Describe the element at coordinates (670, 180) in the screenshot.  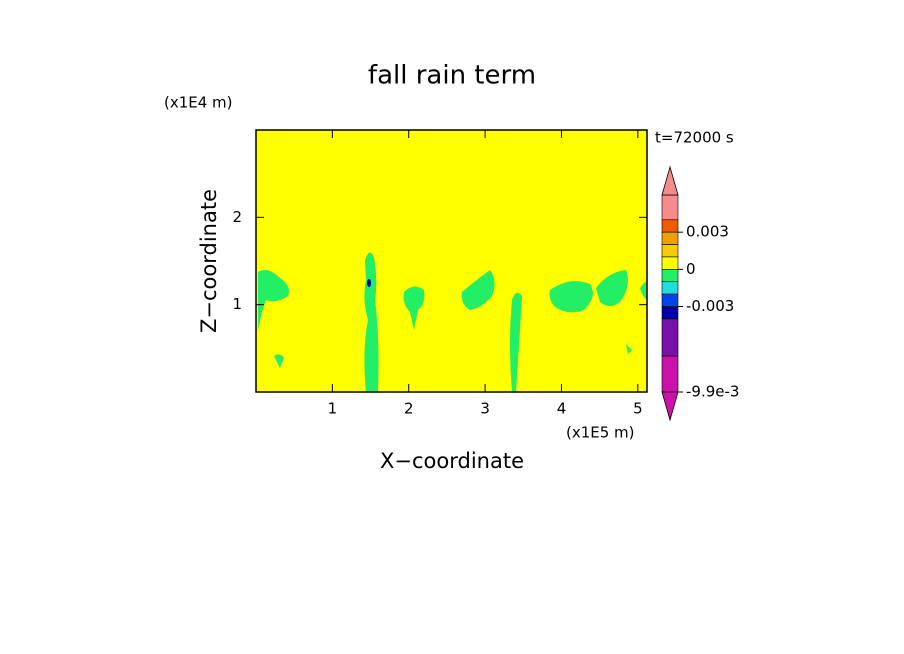
I see `colorbar-extension-top` at that location.